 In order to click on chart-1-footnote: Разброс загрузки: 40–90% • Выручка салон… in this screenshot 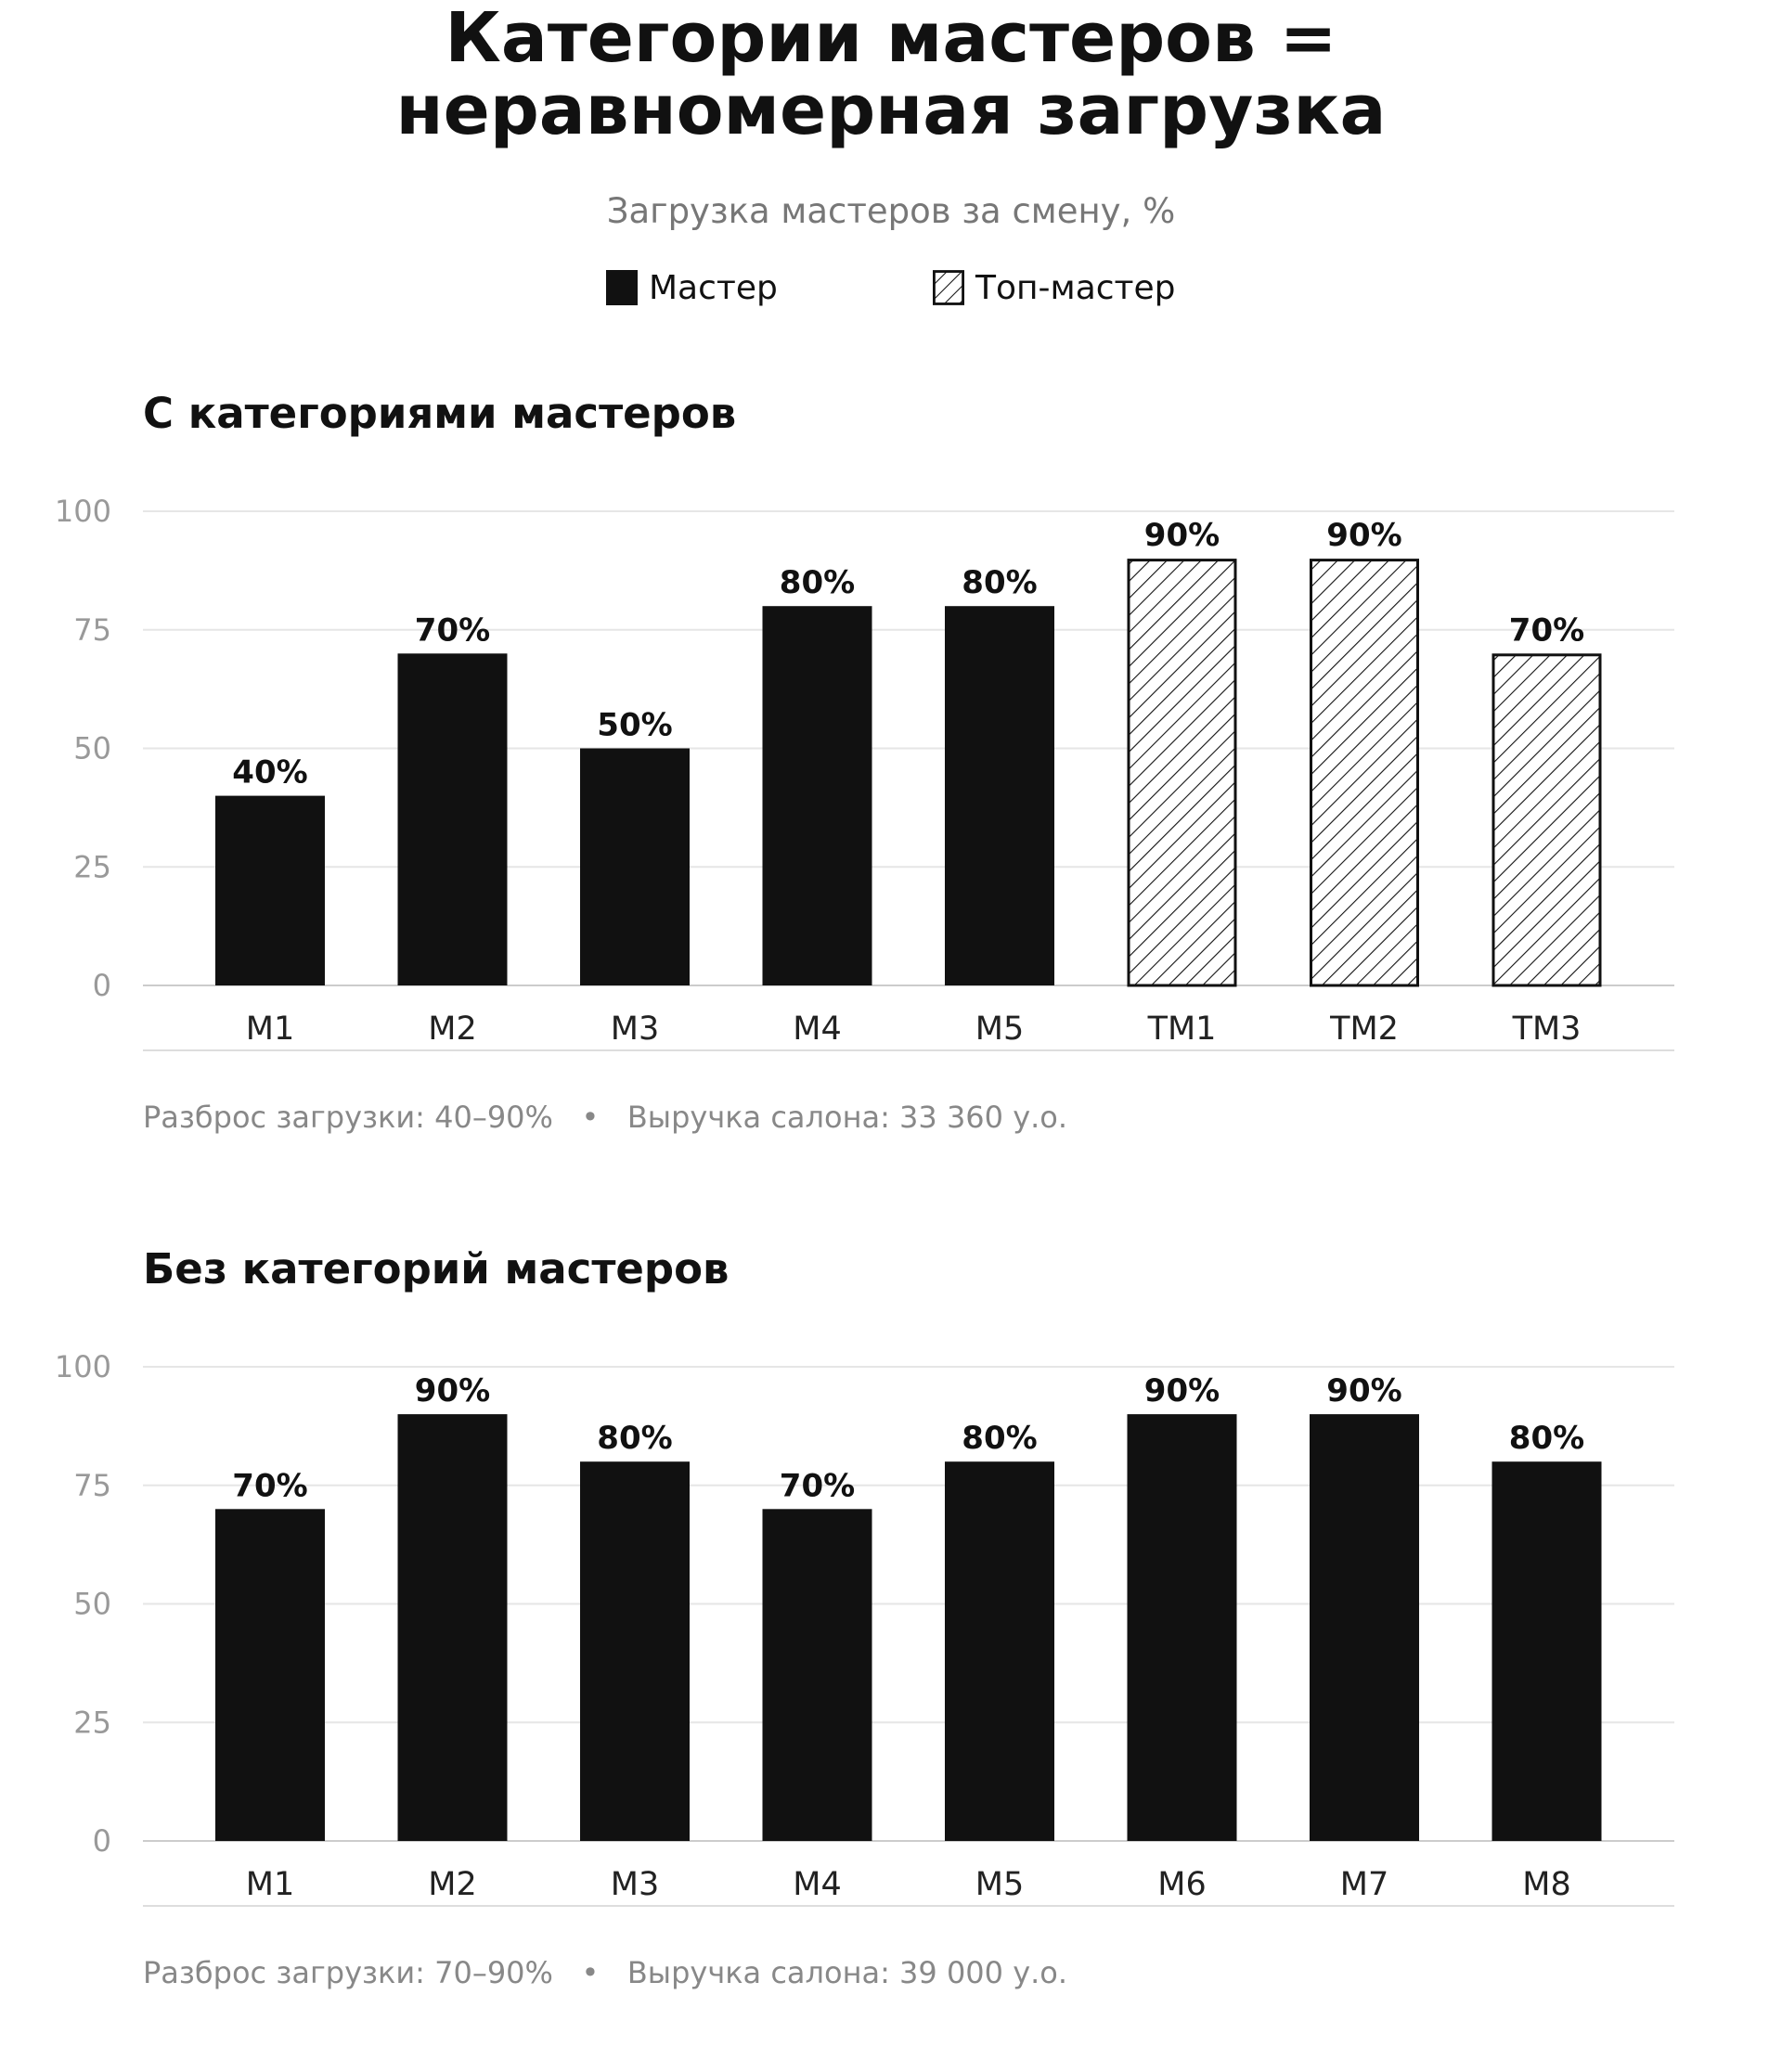, I will do `click(605, 1117)`.